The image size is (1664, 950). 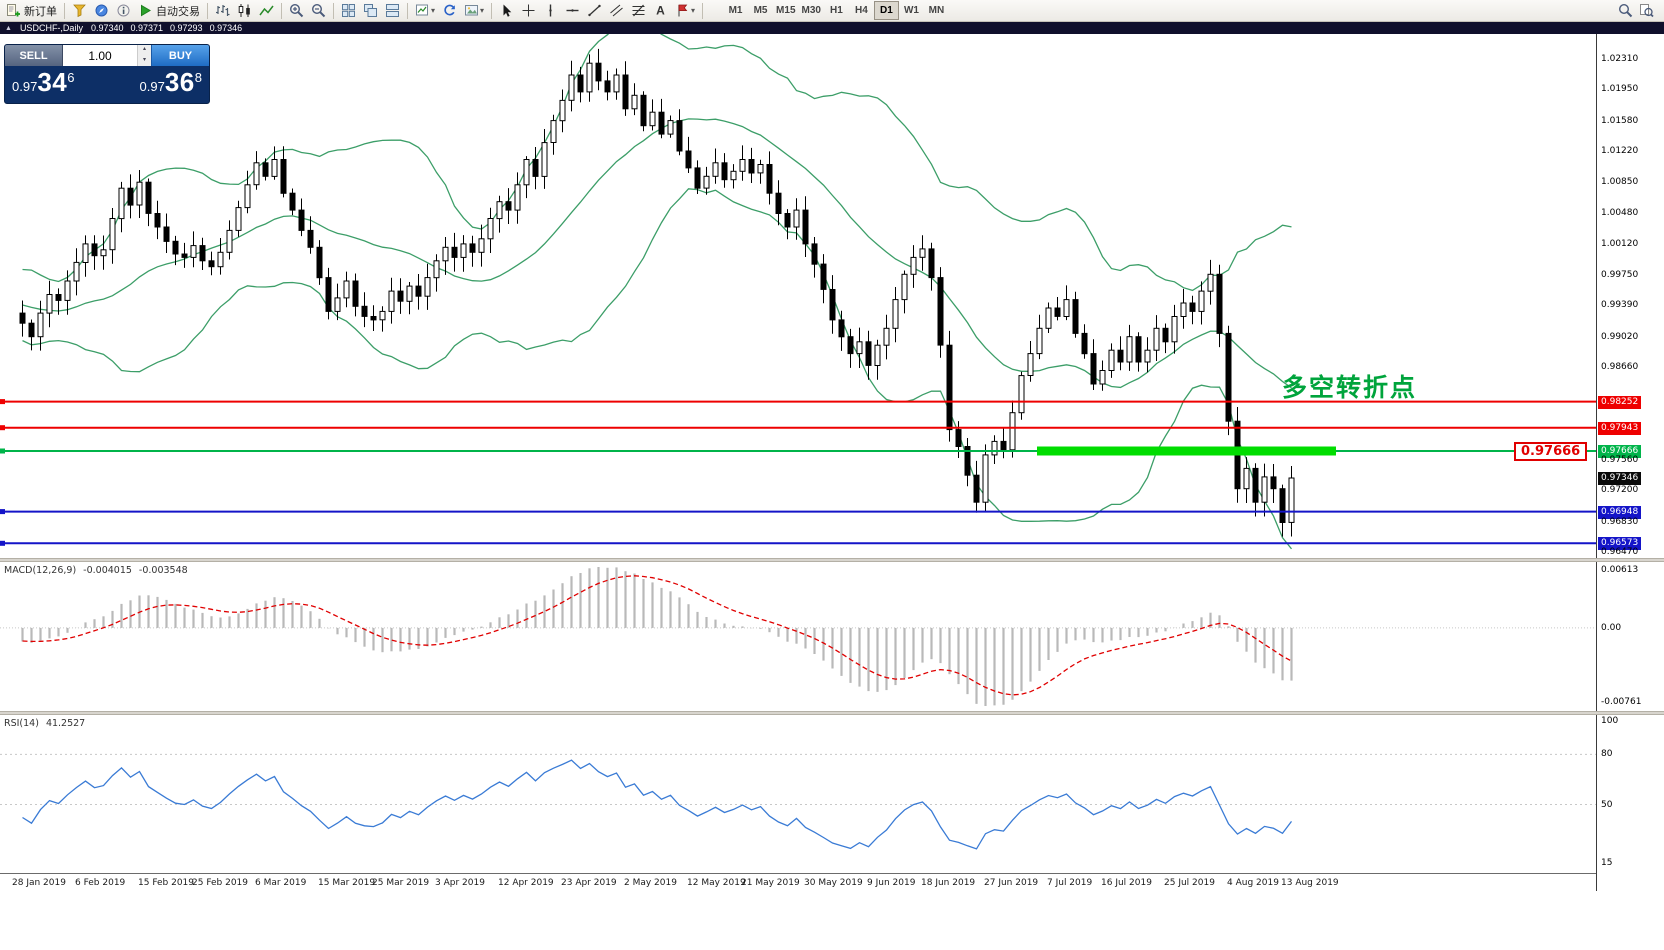 What do you see at coordinates (96, 570) in the screenshot?
I see `macd-indicator-label: MACD(12,26,9) -0.004015 -0.003548` at bounding box center [96, 570].